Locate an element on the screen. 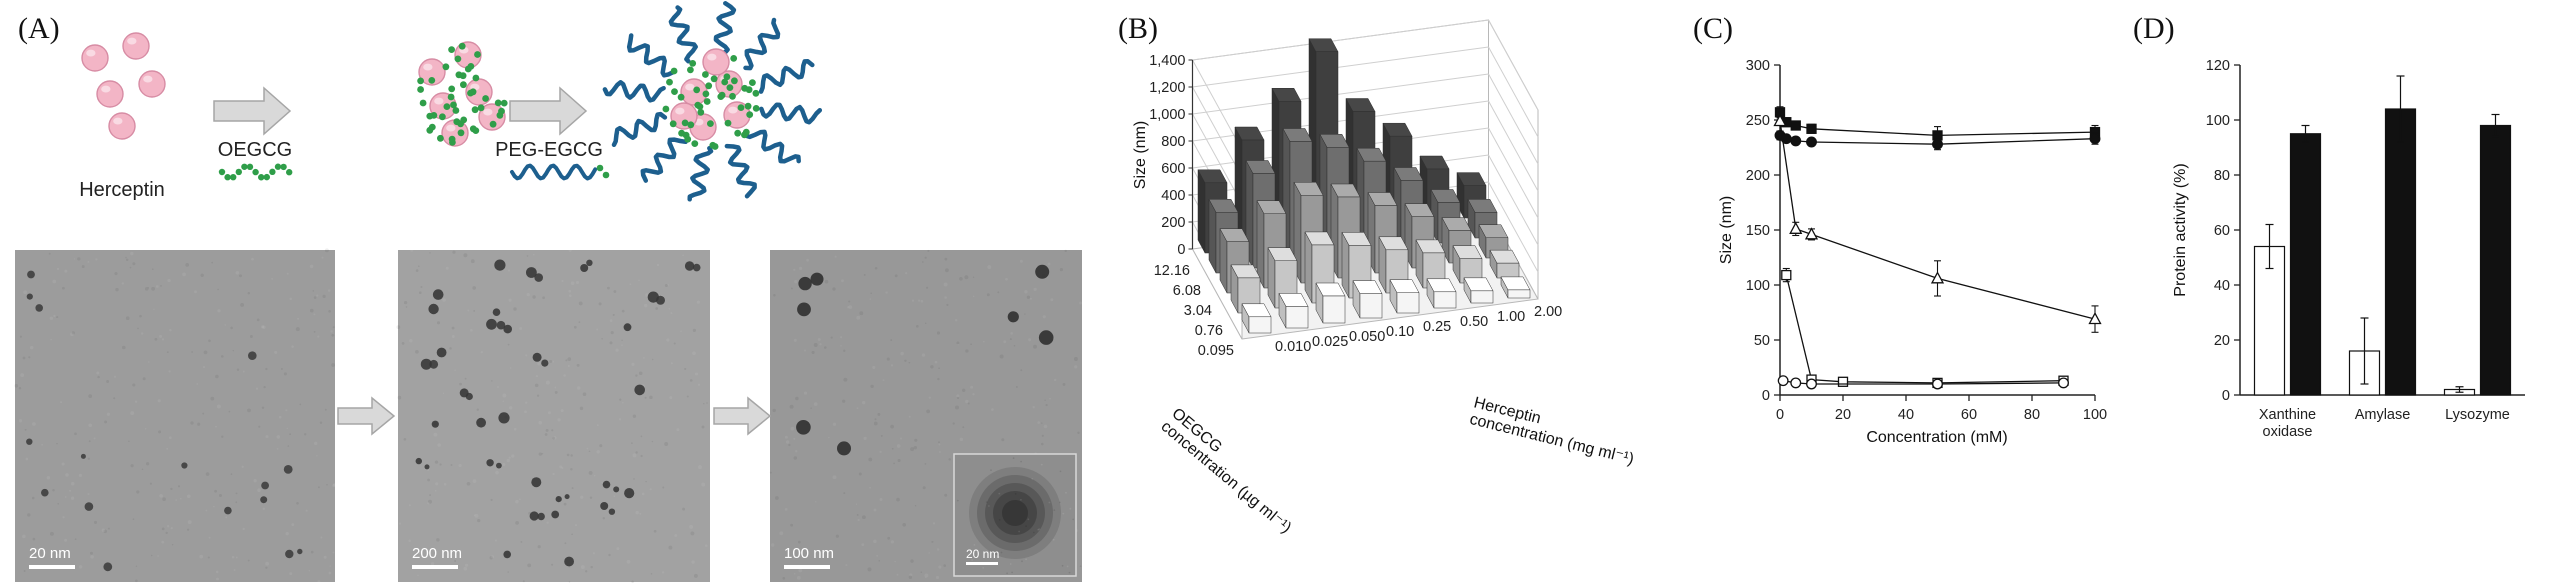 The height and width of the screenshot is (588, 2567). scale-bar-tem3-inset: 20 nm is located at coordinates (982, 556).